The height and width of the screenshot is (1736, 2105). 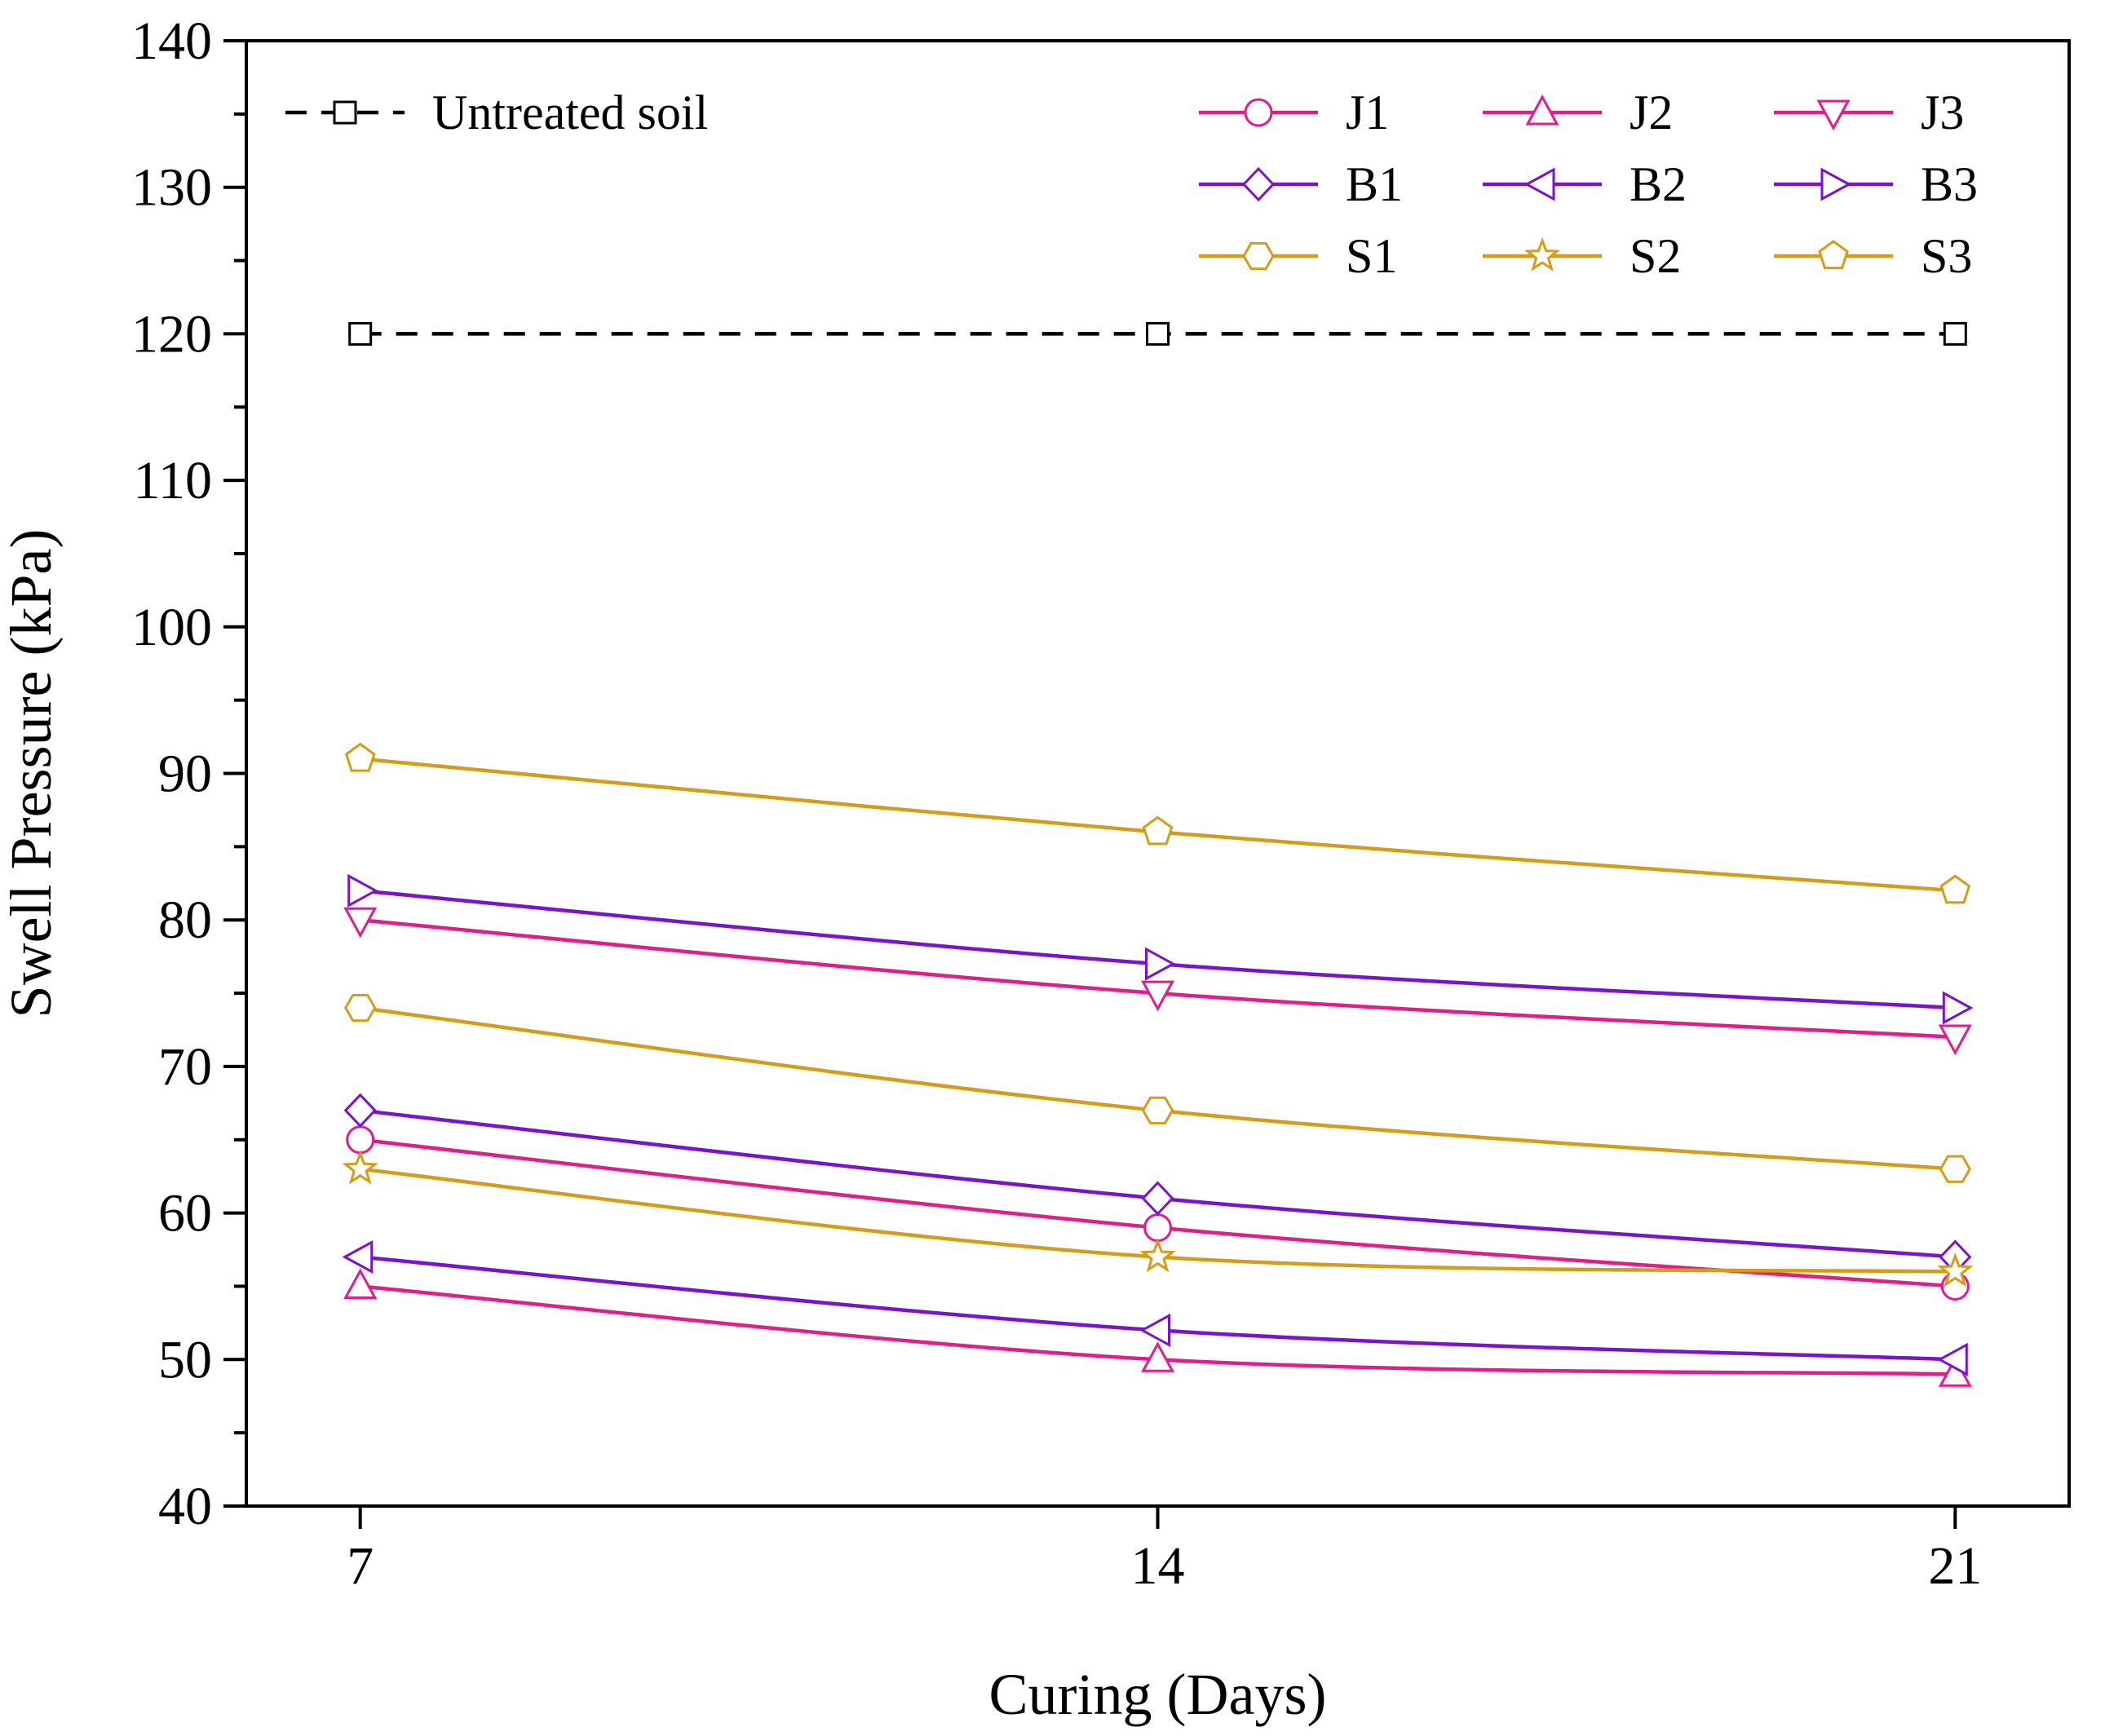 I want to click on legend-marker-b1, so click(x=1258, y=184).